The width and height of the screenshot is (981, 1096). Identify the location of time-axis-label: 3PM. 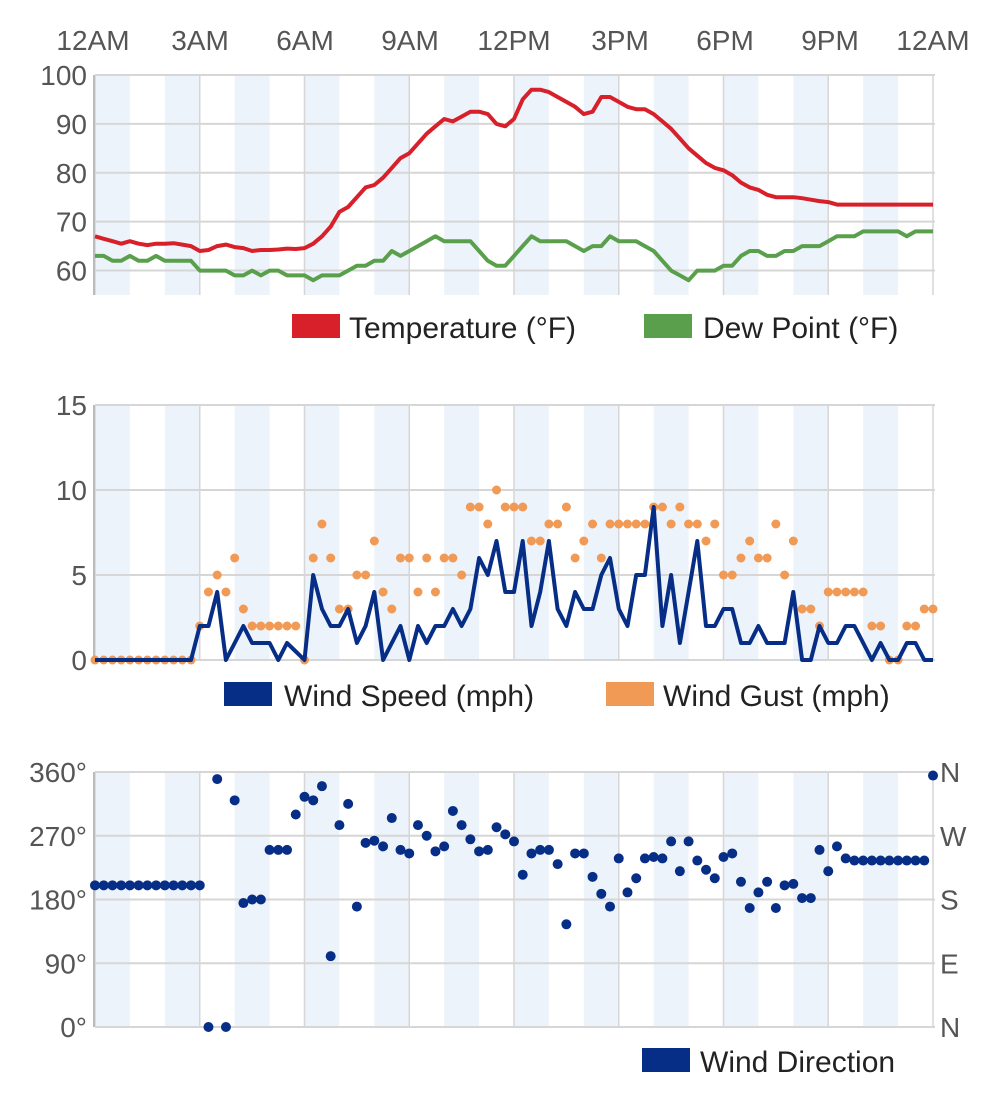
(620, 40).